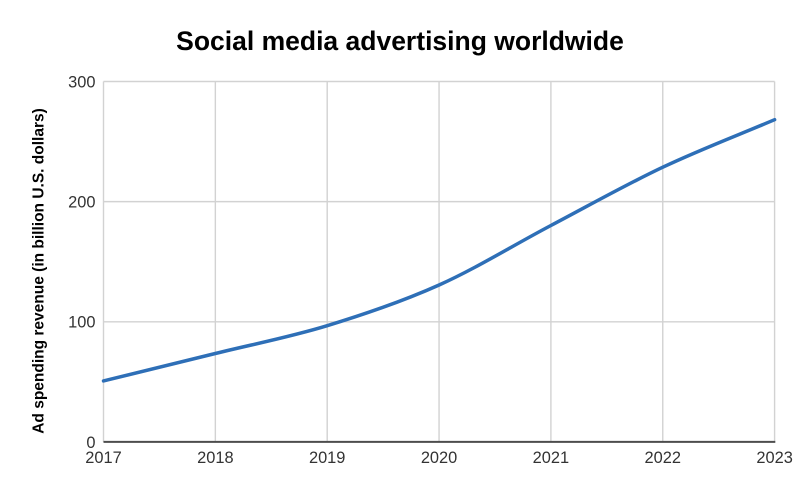  I want to click on svg-text: 2020, so click(439, 458).